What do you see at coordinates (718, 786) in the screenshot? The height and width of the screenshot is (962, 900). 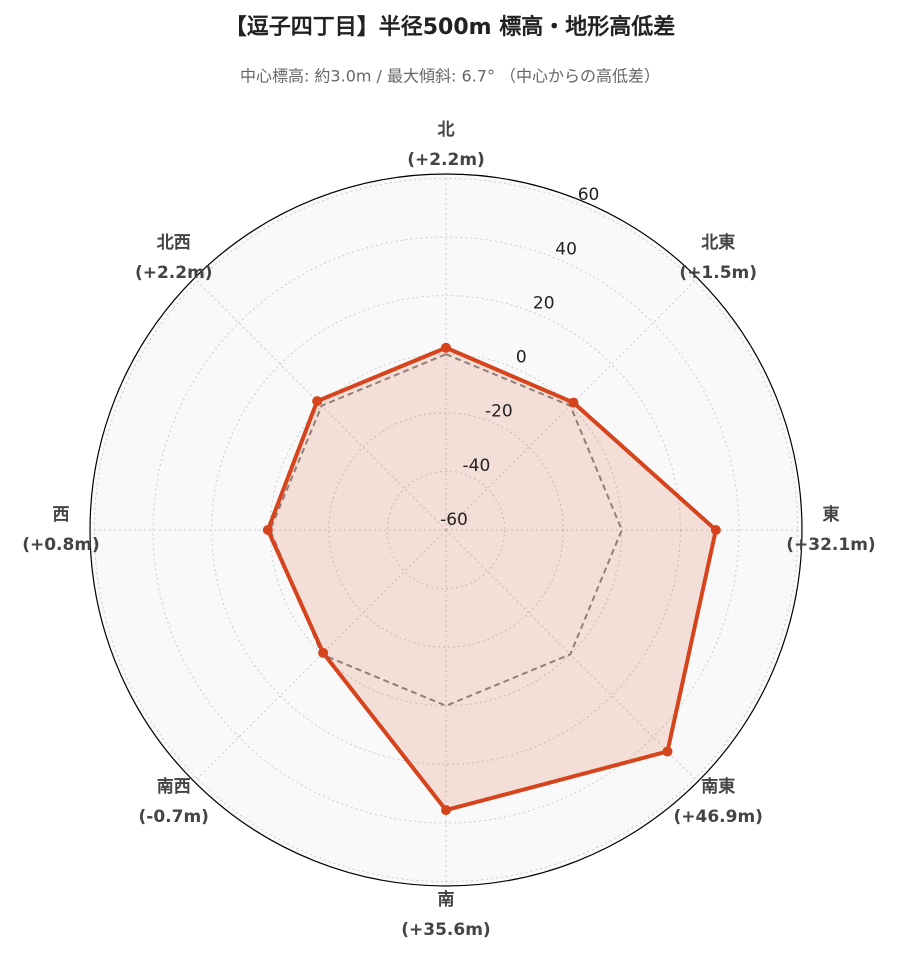 I see `category-label: 南東` at bounding box center [718, 786].